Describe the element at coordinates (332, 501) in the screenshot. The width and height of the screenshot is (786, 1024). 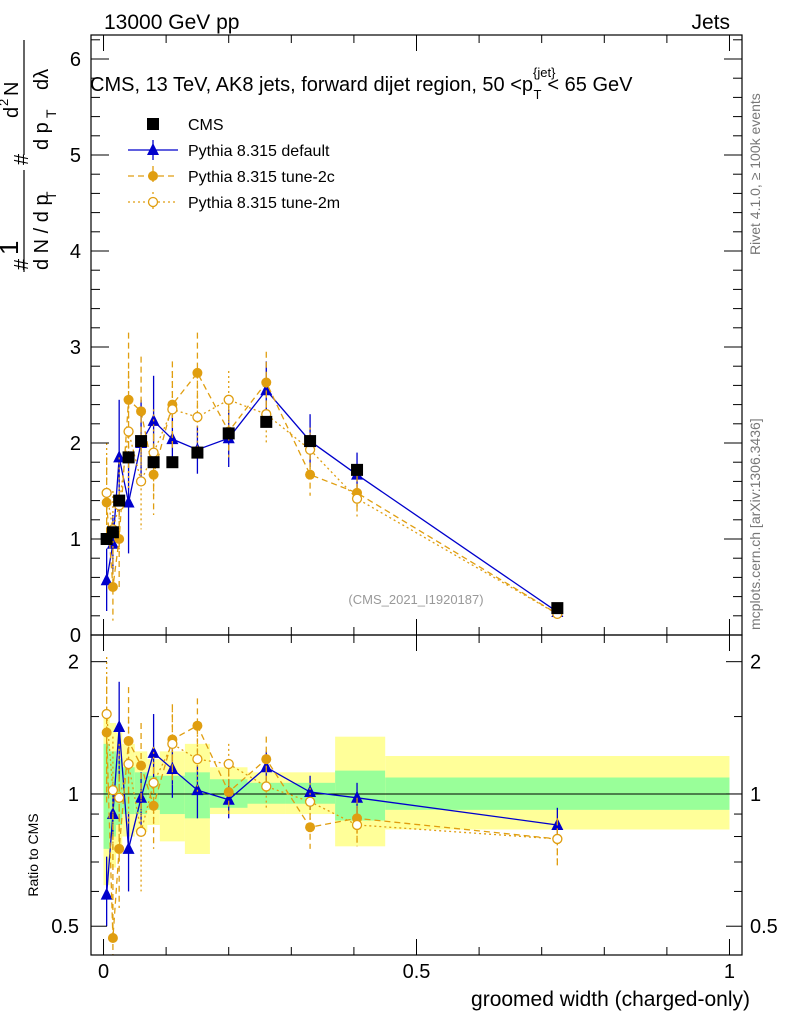
I see `main-line-pythia-8-315-default` at that location.